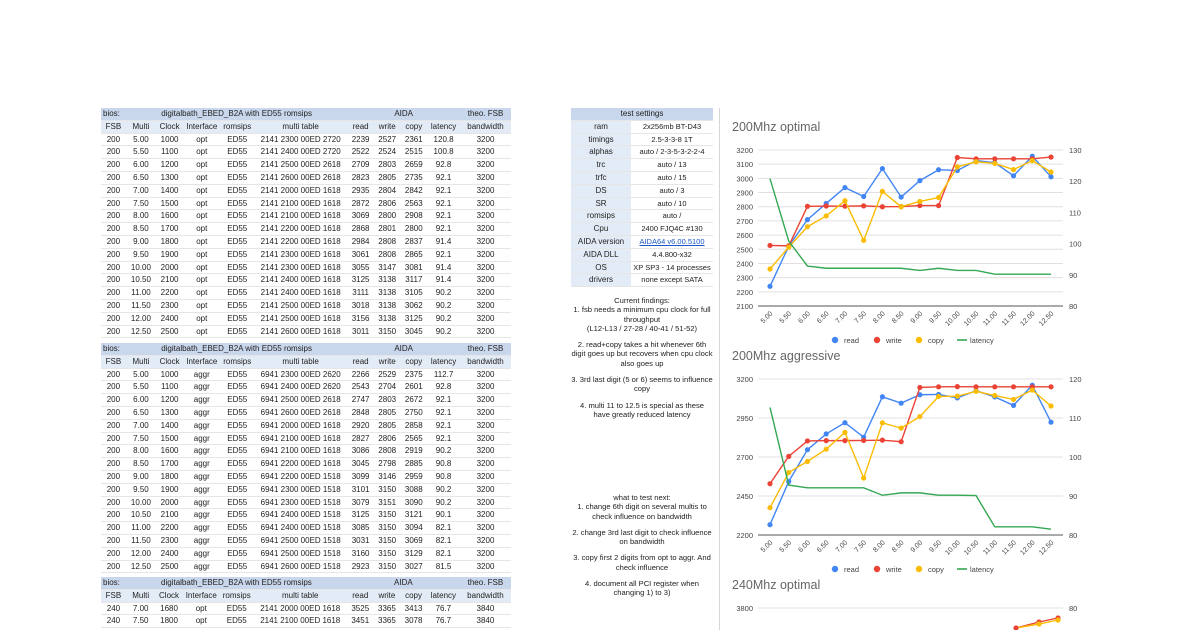 The width and height of the screenshot is (1200, 630). Describe the element at coordinates (414, 490) in the screenshot. I see `table-cell: 3088` at that location.